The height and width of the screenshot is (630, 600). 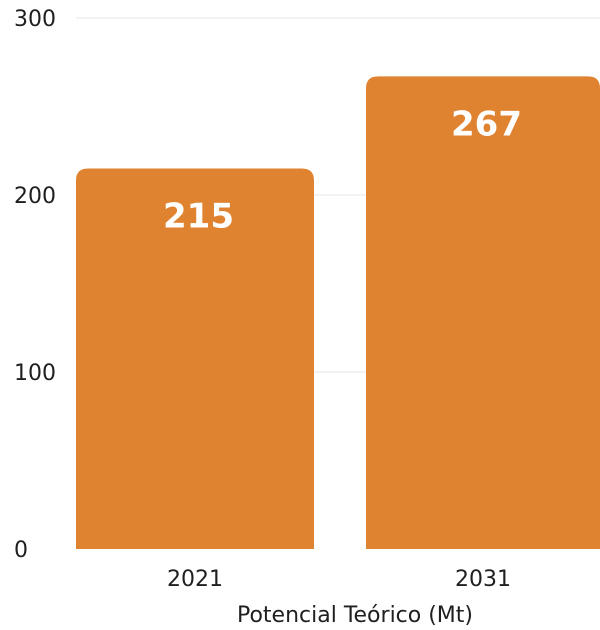 I want to click on data-label-2031: 267, so click(x=486, y=124).